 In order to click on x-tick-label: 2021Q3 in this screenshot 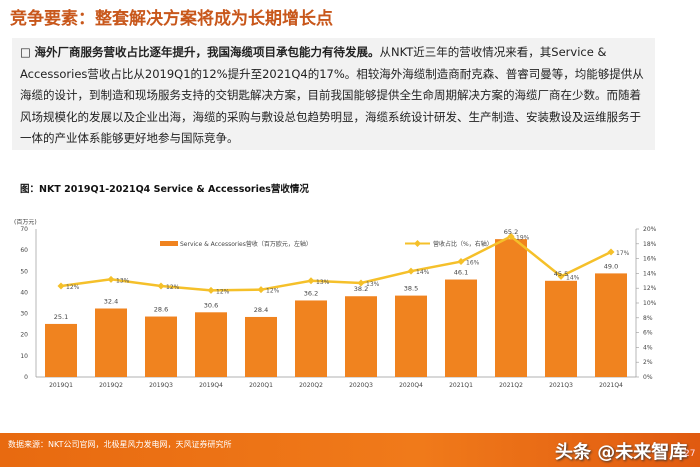, I will do `click(561, 385)`.